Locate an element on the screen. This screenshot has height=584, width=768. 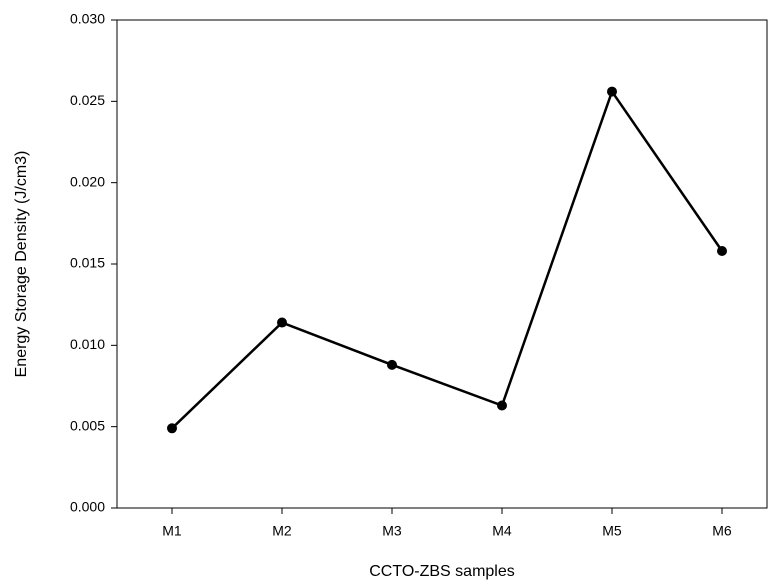
x-axis-label: CCTO-ZBS samples is located at coordinates (442, 571).